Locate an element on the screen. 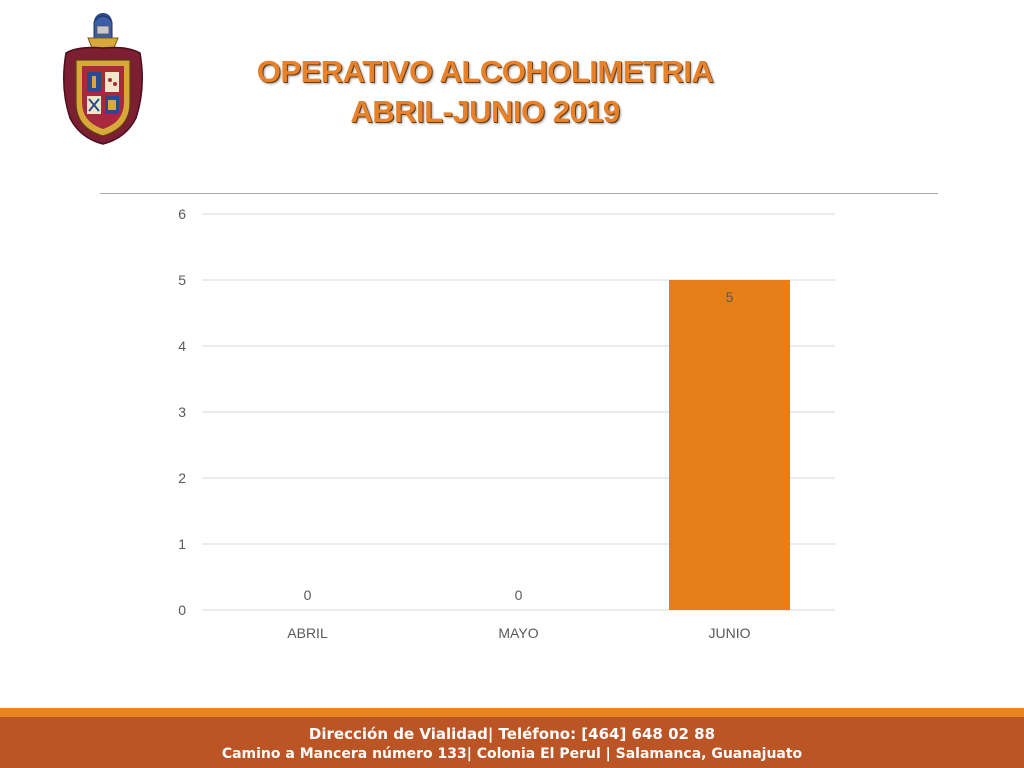 Image resolution: width=1024 pixels, height=768 pixels. y-tick-label: 5 is located at coordinates (182, 280).